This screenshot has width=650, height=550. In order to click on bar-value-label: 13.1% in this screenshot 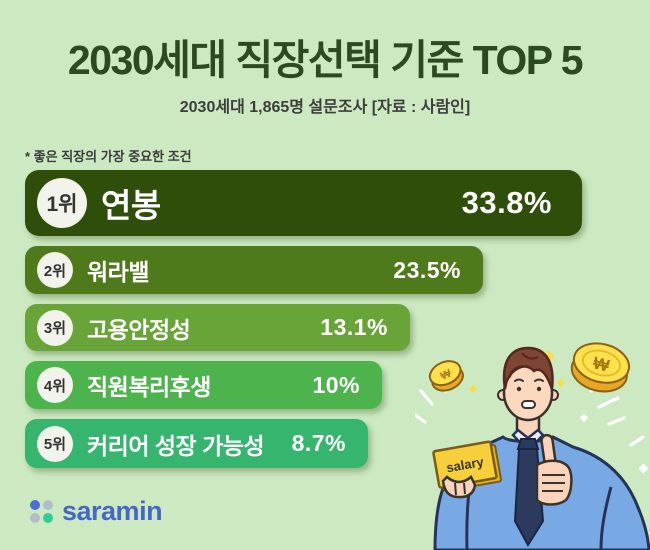, I will do `click(354, 327)`.